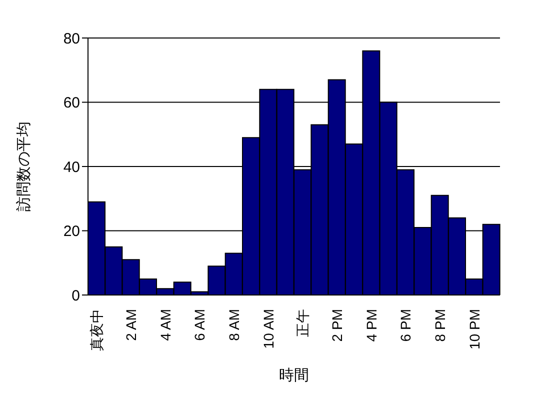 The height and width of the screenshot is (398, 548). What do you see at coordinates (130, 325) in the screenshot?
I see `x-tick-label: 2 AM` at bounding box center [130, 325].